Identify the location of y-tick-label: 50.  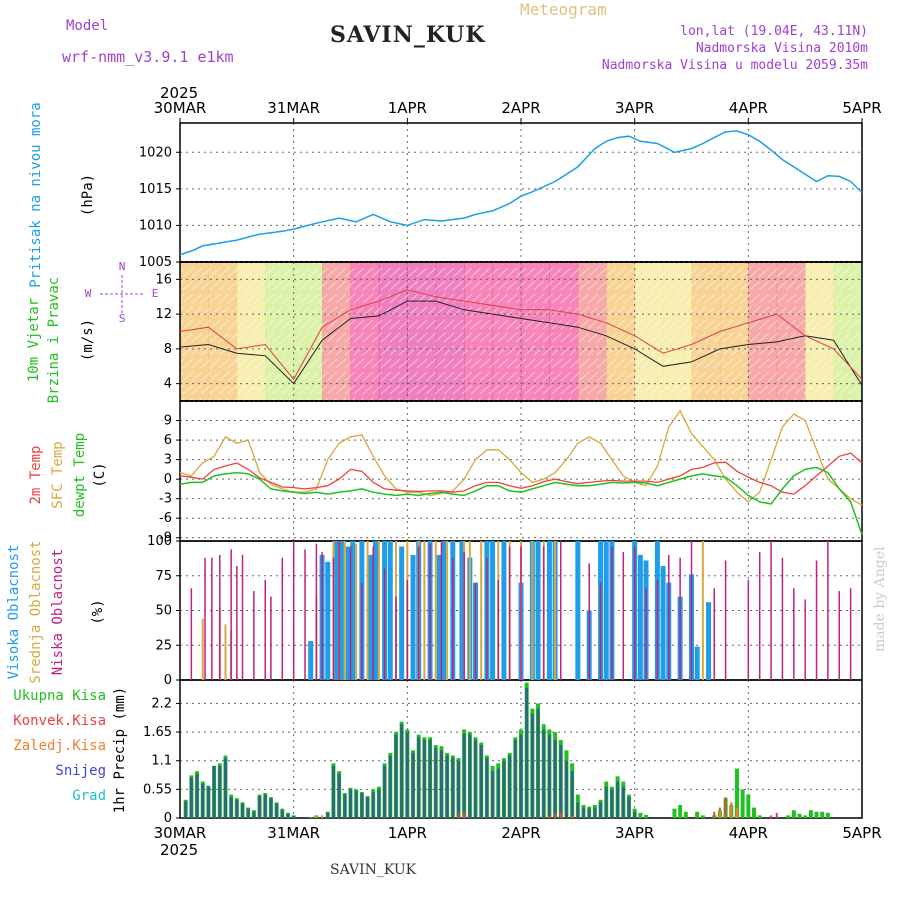
(163, 611).